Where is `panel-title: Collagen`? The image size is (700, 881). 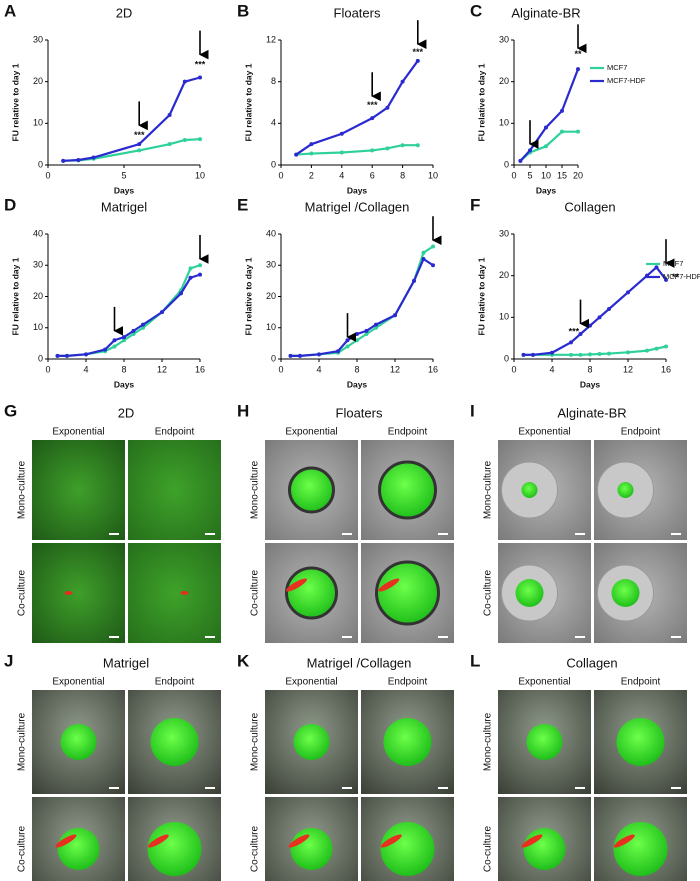 panel-title: Collagen is located at coordinates (591, 662).